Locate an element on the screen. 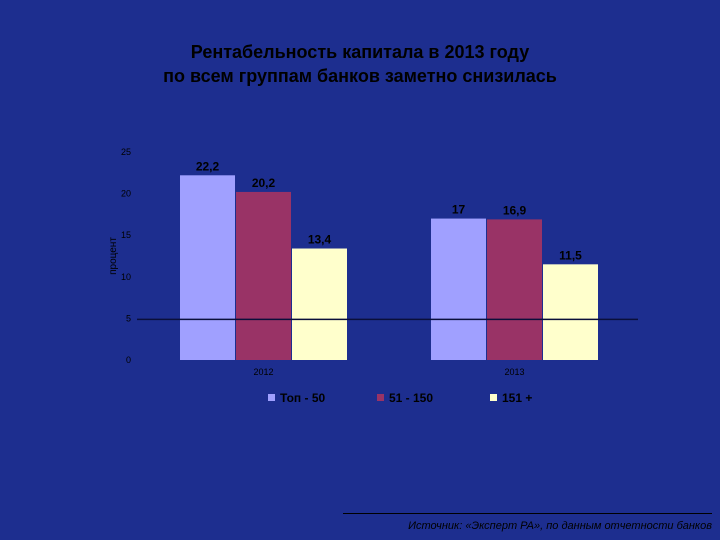 The width and height of the screenshot is (720, 540). data-label: 22,2 is located at coordinates (208, 166).